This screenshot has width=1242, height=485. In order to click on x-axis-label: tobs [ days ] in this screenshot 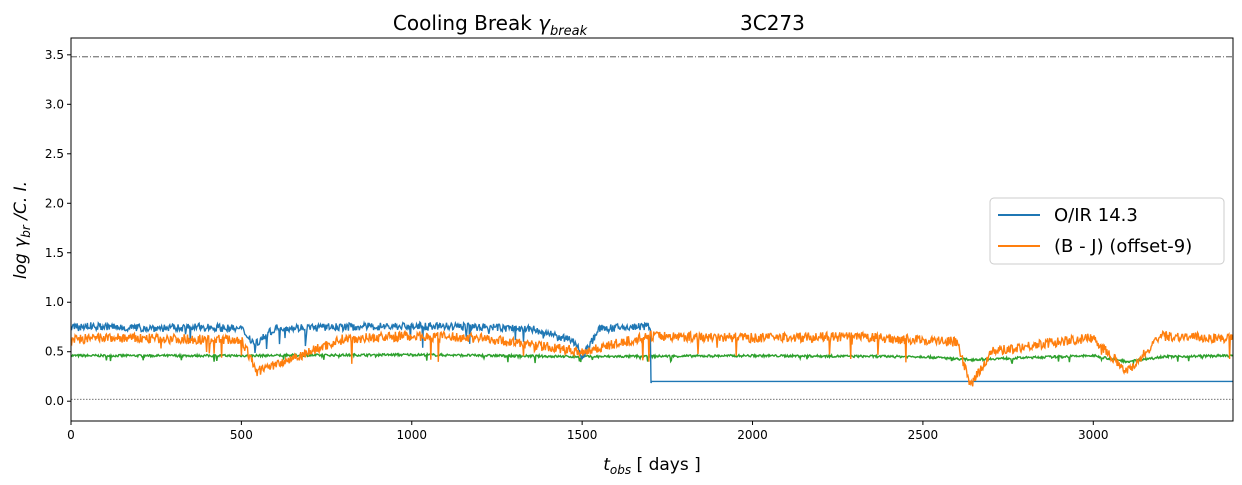, I will do `click(652, 466)`.